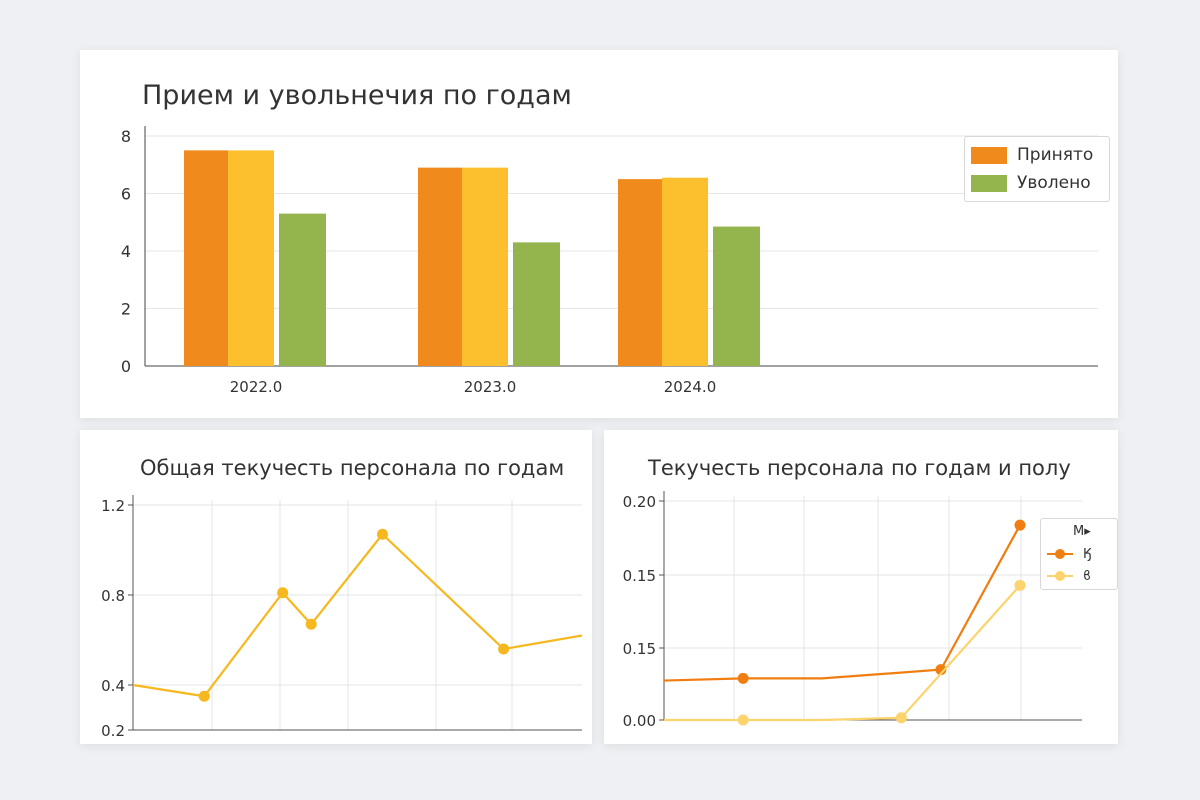  I want to click on y-tick-label: 0.20, so click(639, 502).